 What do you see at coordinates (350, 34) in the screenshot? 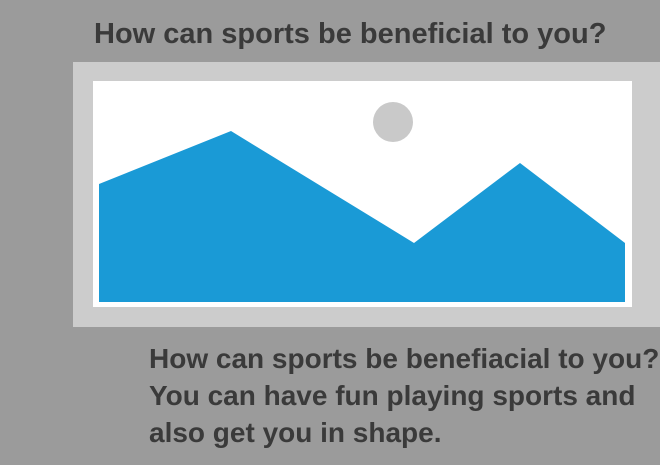
I see `page-title: How can sports be beneficial to you?` at bounding box center [350, 34].